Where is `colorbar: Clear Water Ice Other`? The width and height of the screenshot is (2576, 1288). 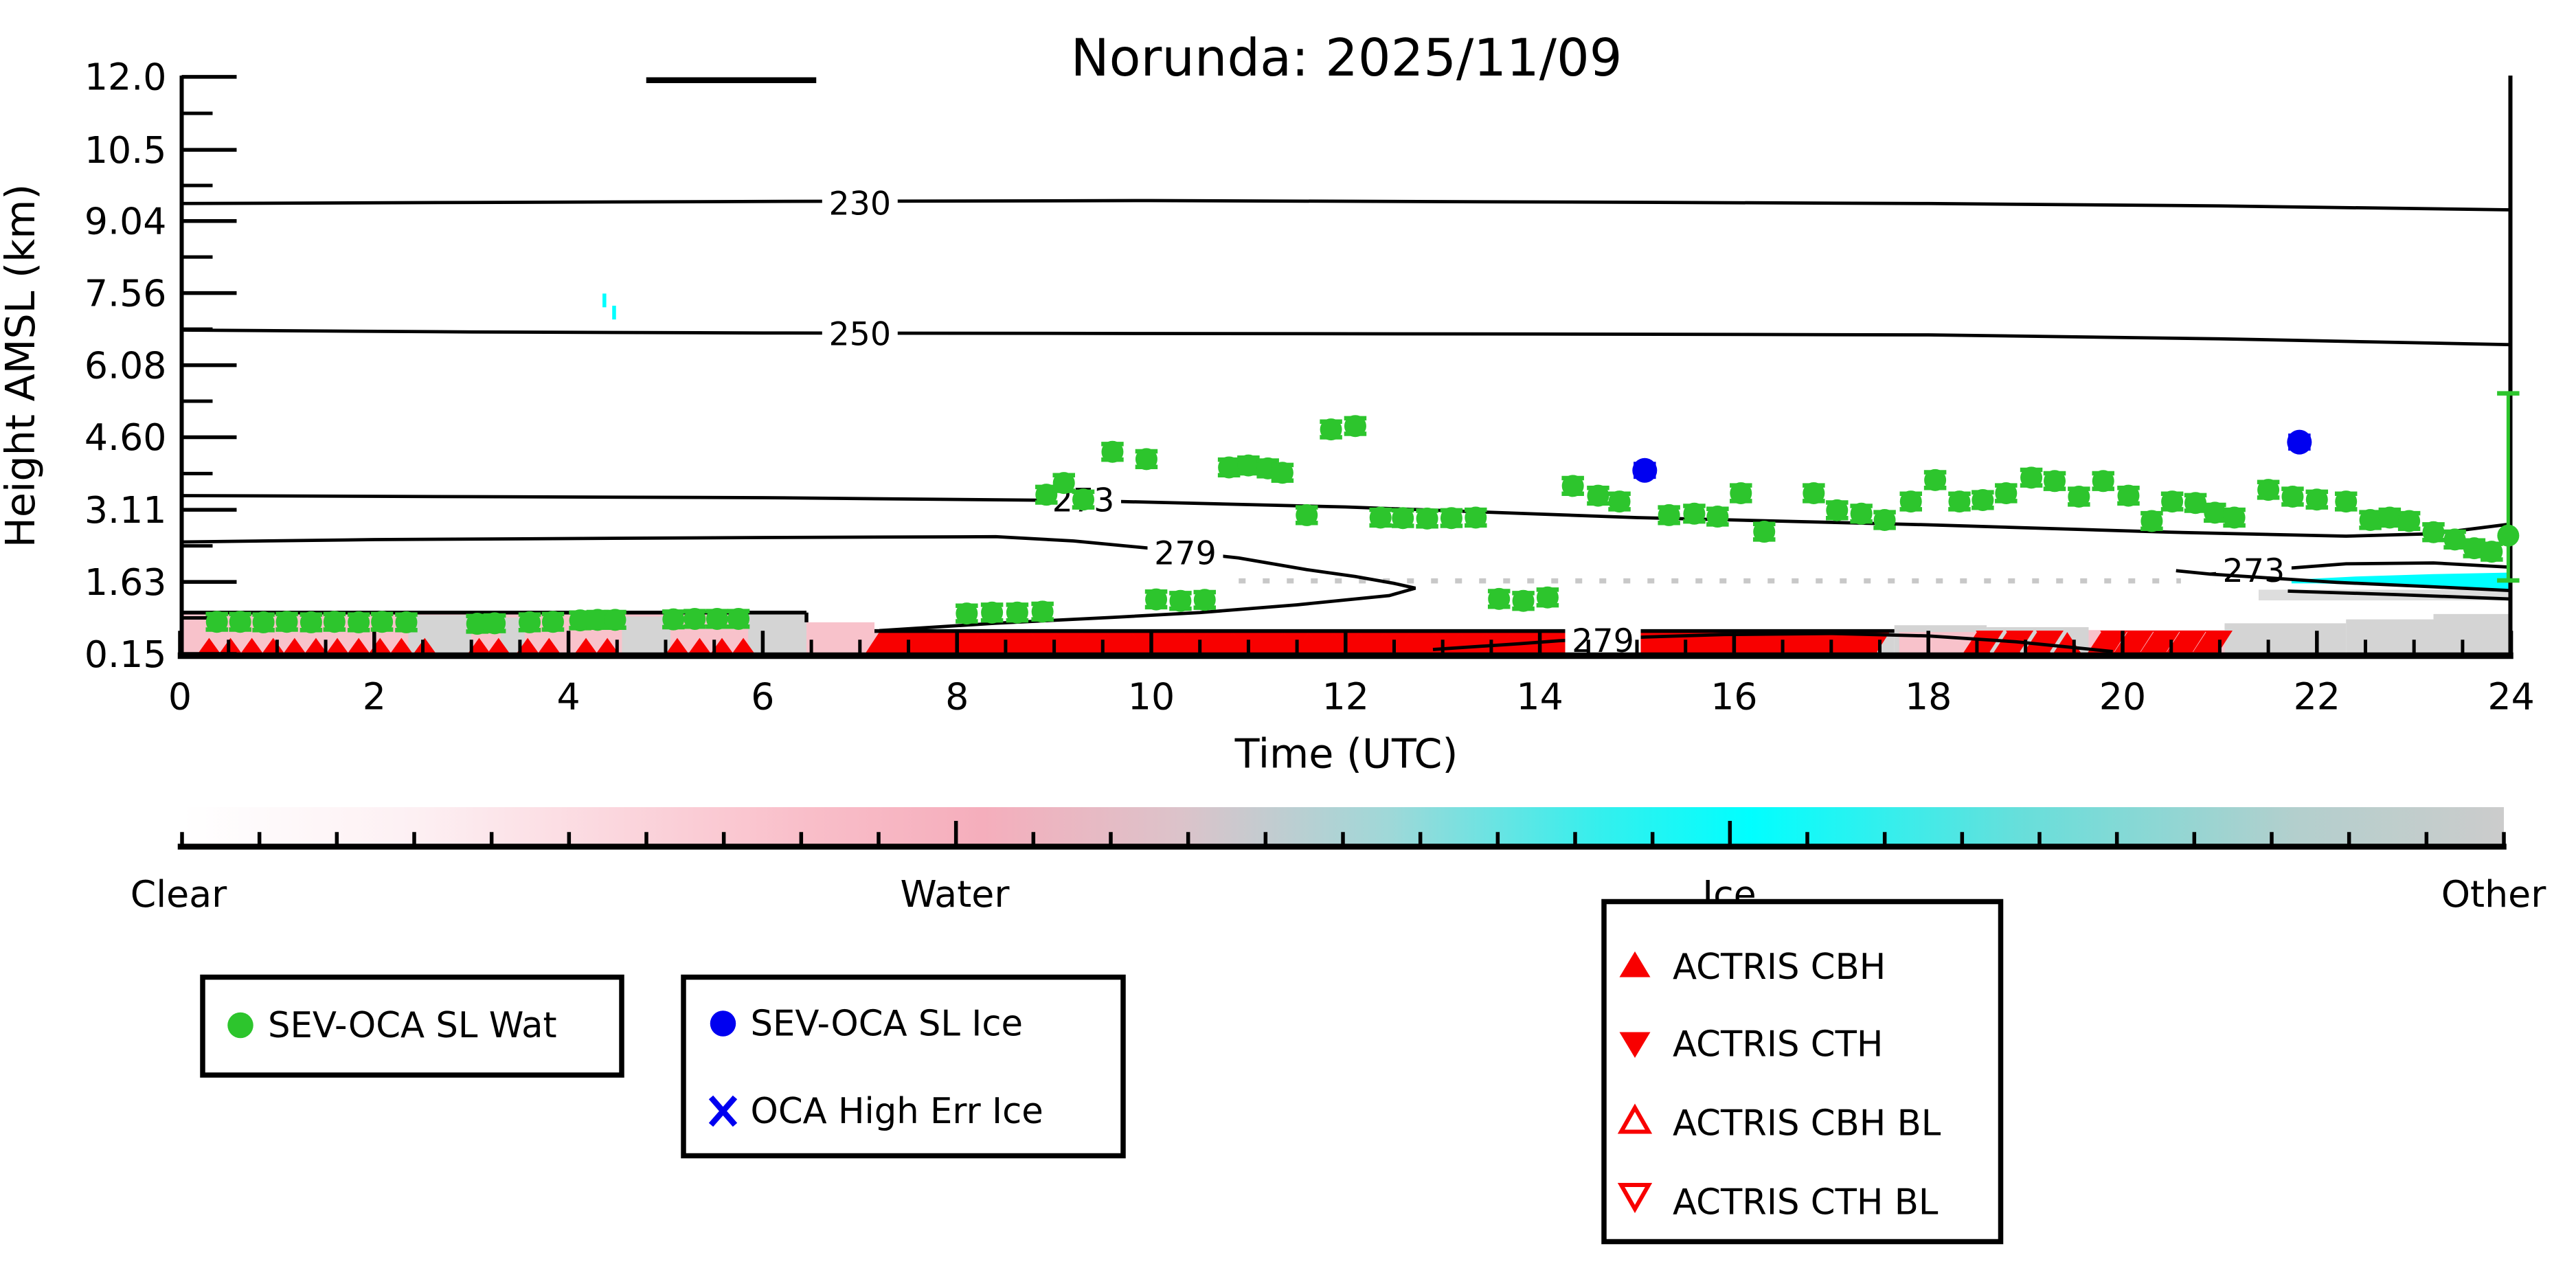
colorbar: Clear Water Ice Other is located at coordinates (1338, 861).